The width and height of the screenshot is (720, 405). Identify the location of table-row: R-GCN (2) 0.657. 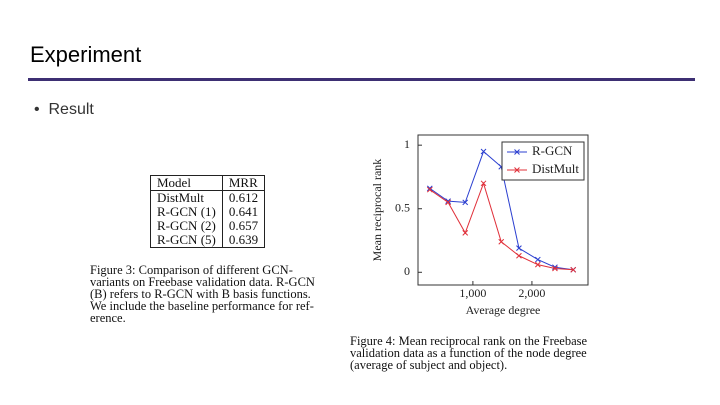
(208, 226).